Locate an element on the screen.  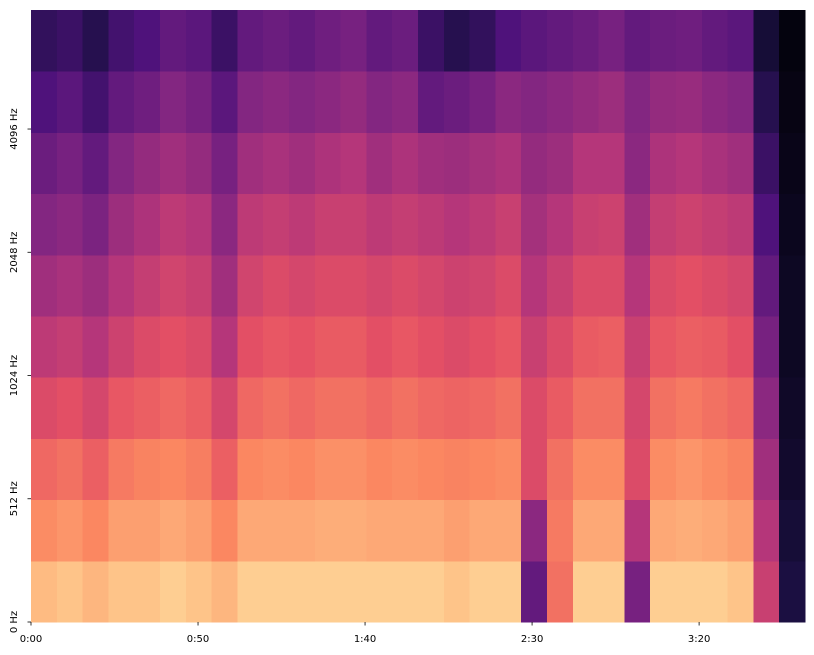
y-tick-label: 4096 Hz is located at coordinates (14, 128).